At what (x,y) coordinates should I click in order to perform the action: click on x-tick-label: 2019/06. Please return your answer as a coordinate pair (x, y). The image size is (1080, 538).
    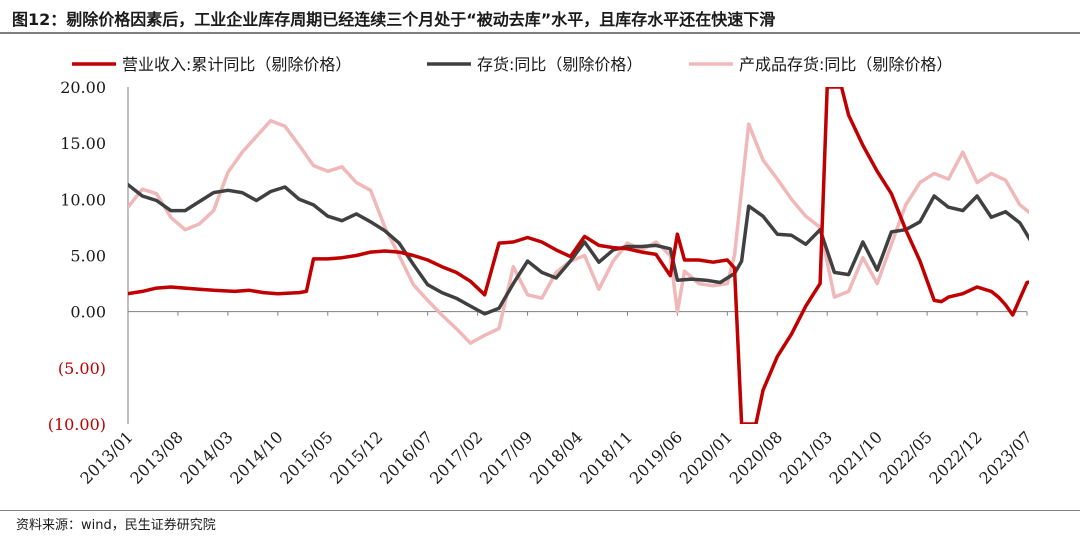
    Looking at the image, I should click on (656, 457).